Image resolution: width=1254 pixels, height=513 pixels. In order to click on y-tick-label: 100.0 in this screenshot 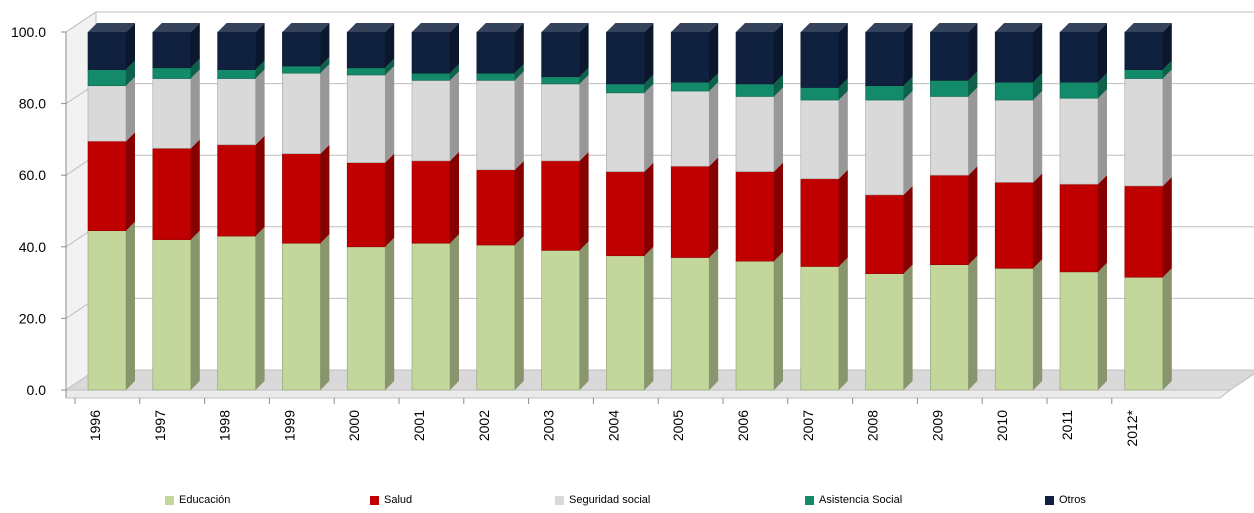, I will do `click(28, 32)`.